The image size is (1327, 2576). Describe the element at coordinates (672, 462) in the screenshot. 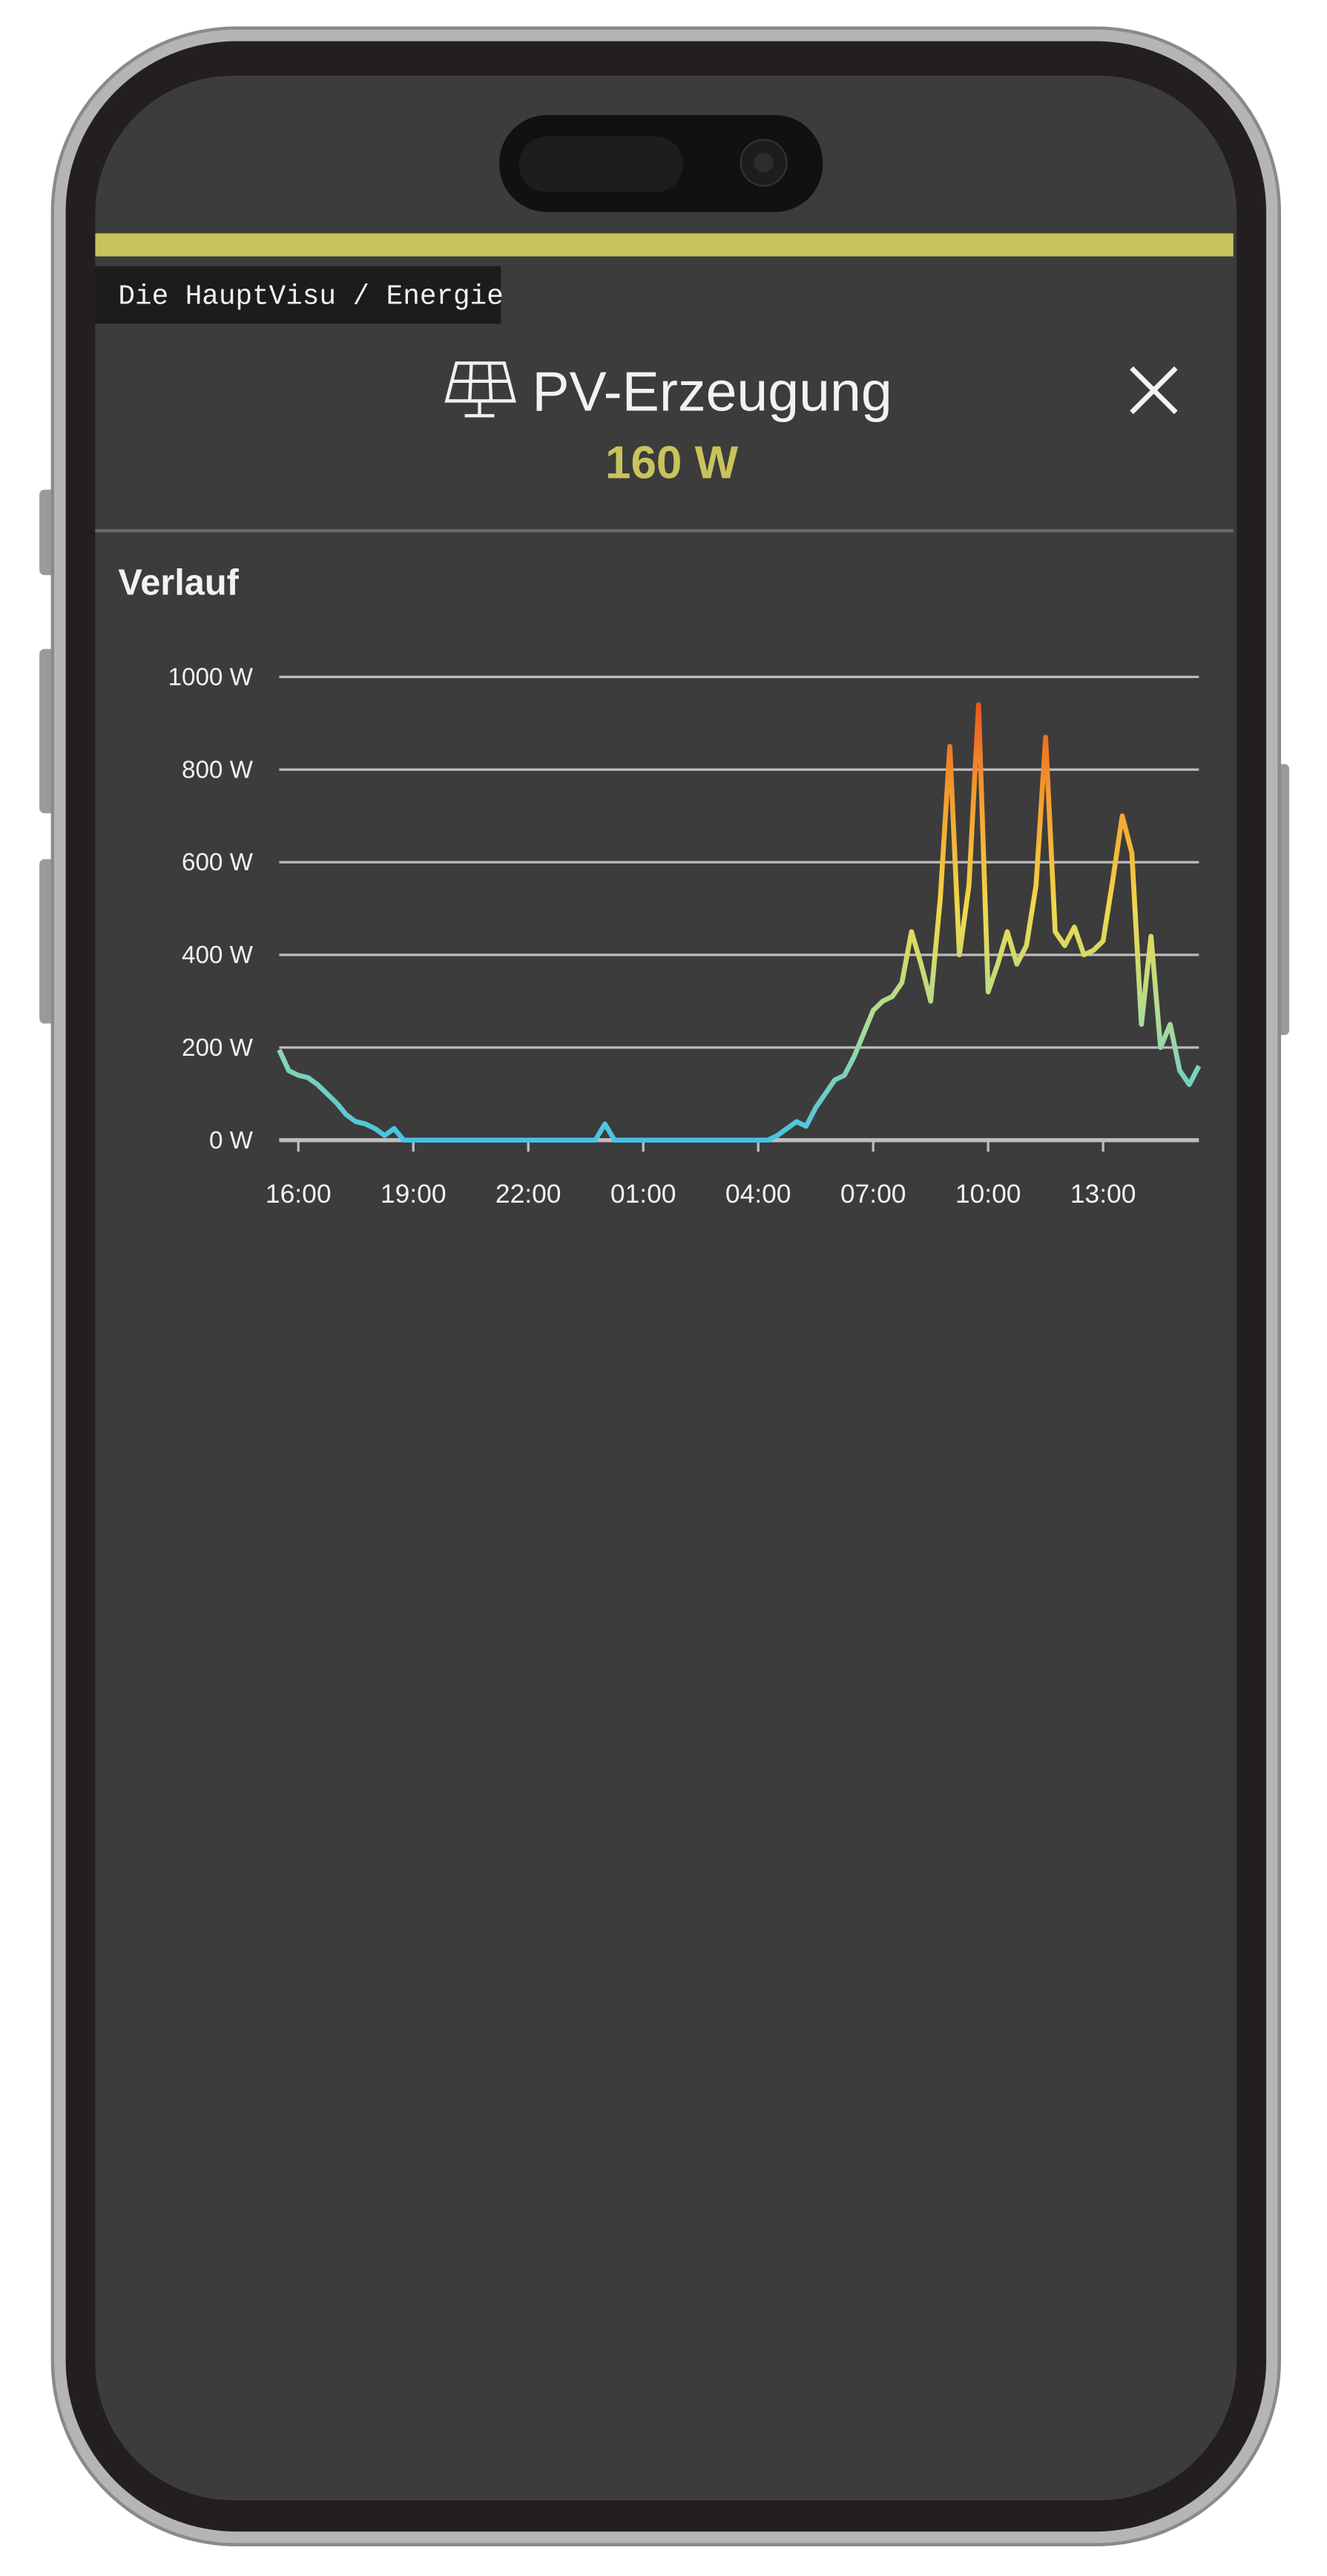

I see `current-value: 160 W` at that location.